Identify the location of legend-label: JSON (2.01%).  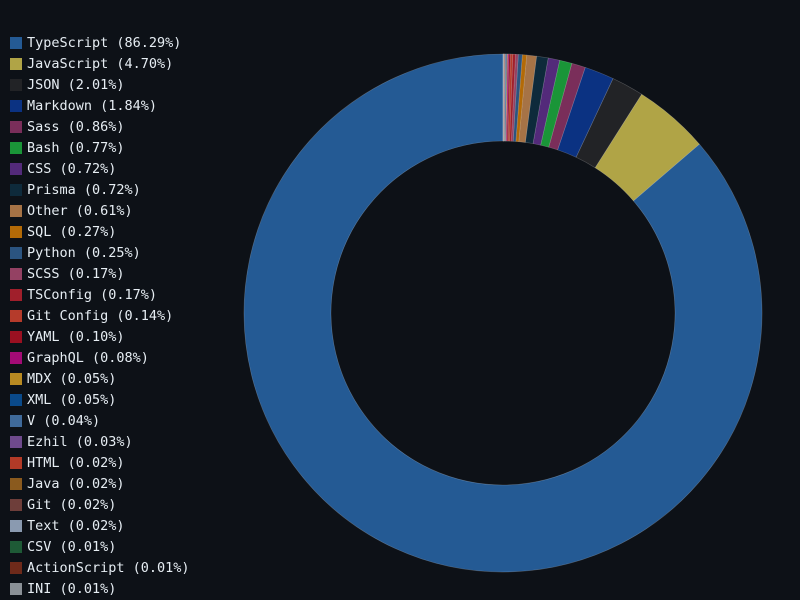
(76, 84).